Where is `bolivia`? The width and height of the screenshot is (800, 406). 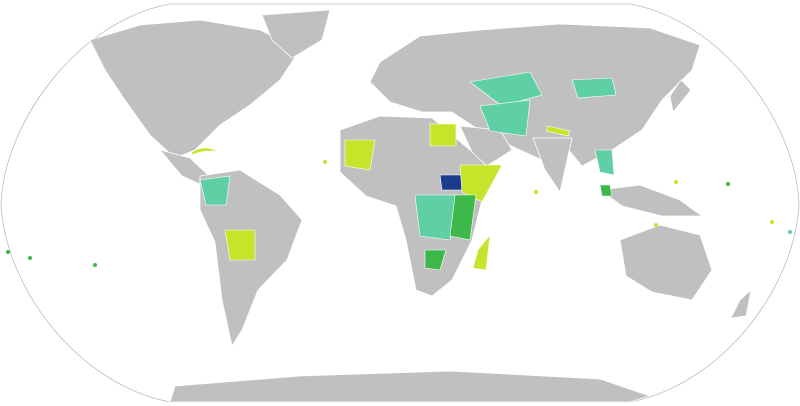 bolivia is located at coordinates (240, 245).